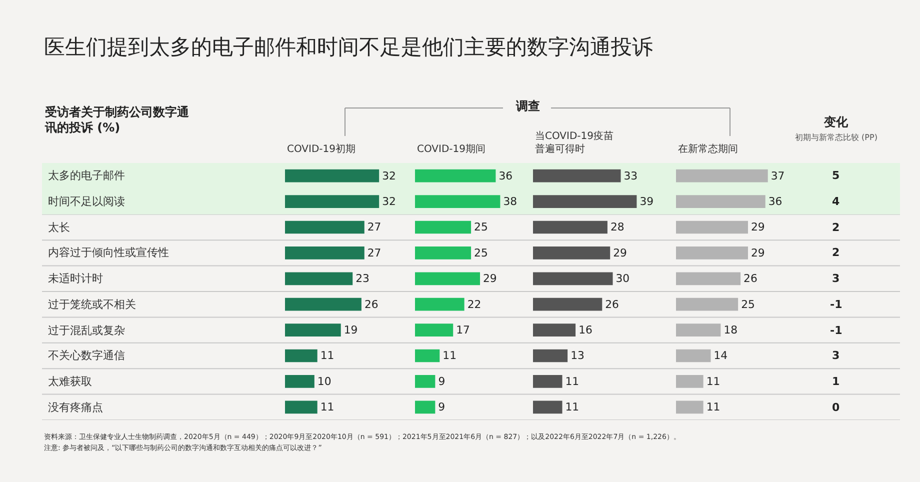 The width and height of the screenshot is (920, 482). I want to click on y-tick-label: 未适时计时, so click(75, 278).